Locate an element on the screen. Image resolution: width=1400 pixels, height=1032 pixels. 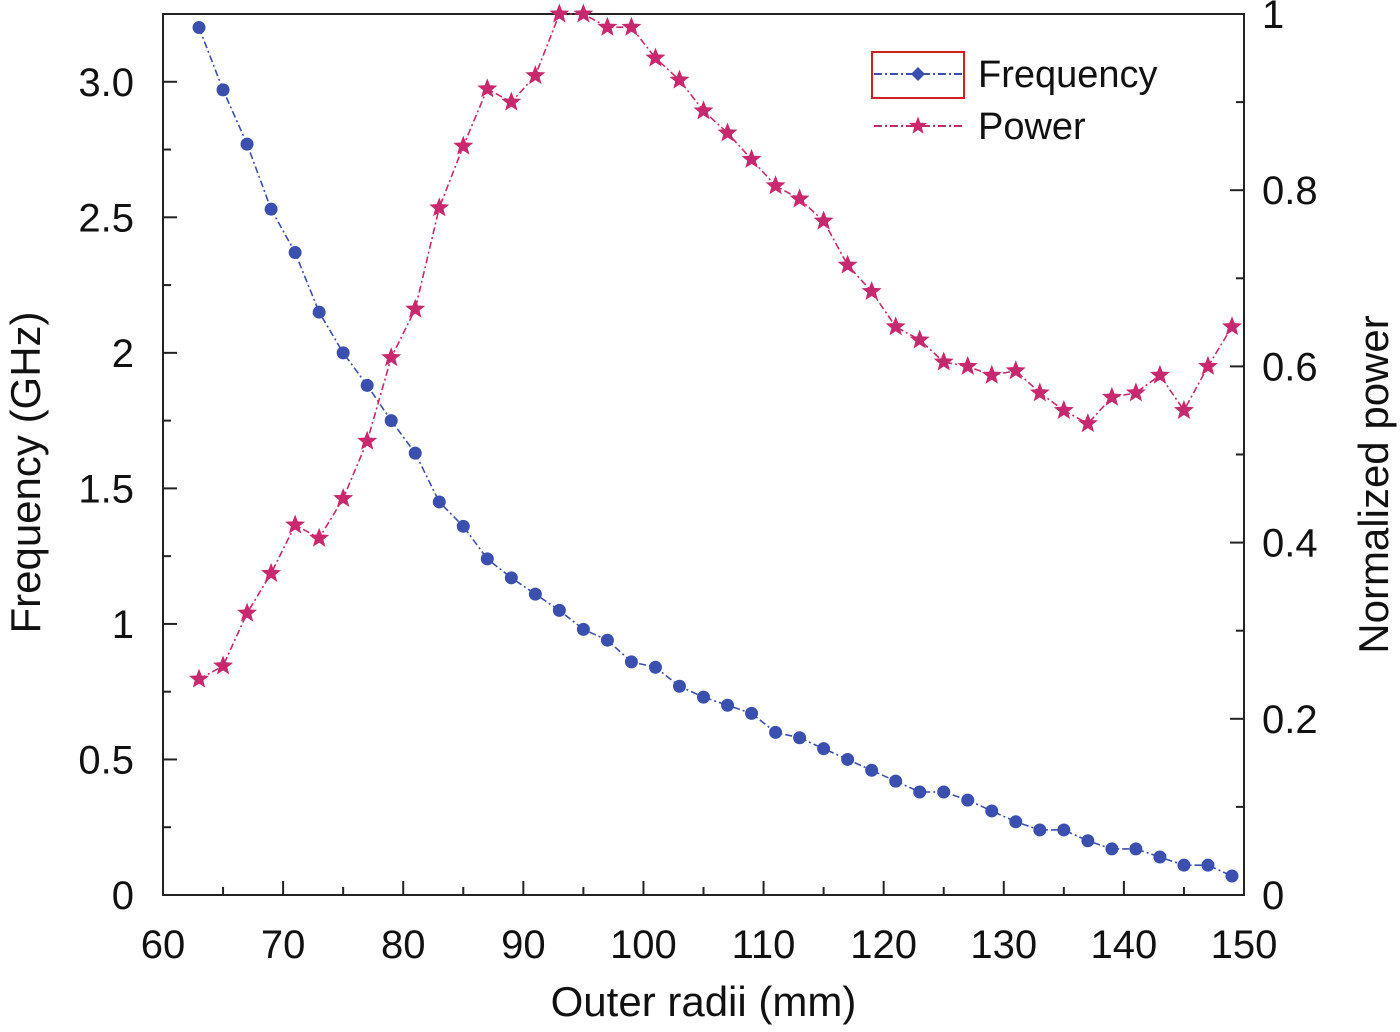
y-tick-label: 3.0 is located at coordinates (106, 83).